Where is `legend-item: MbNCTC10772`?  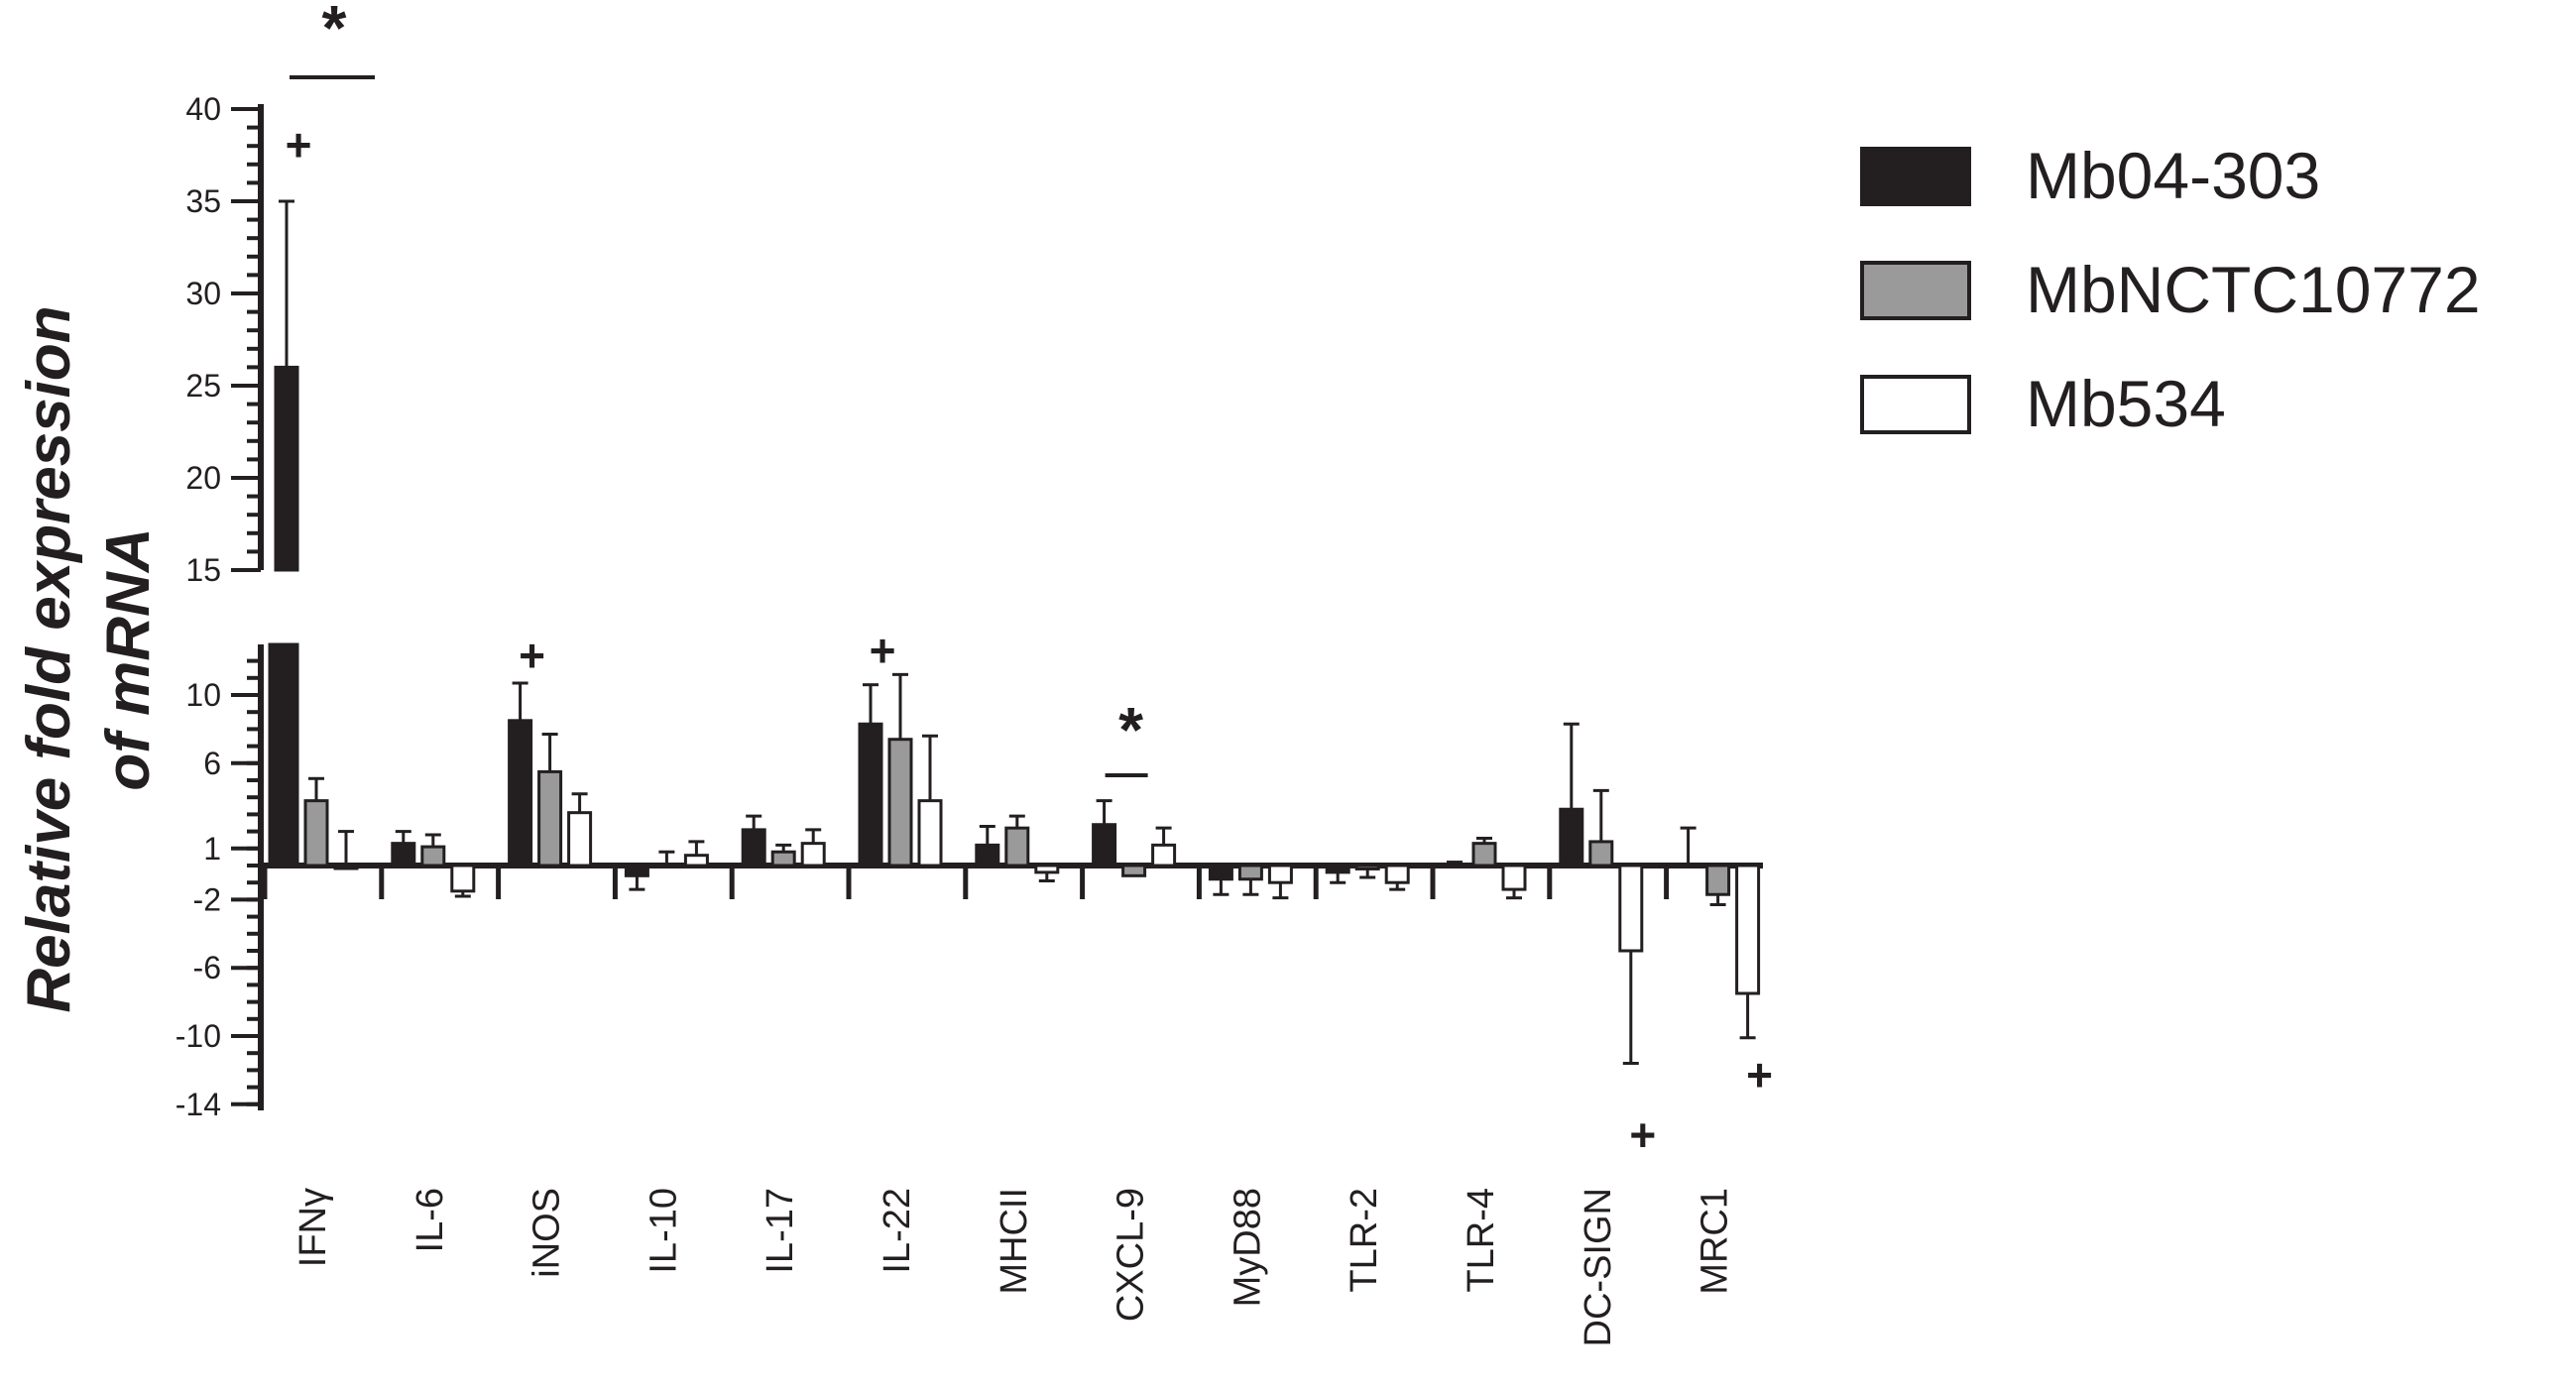 legend-item: MbNCTC10772 is located at coordinates (2170, 290).